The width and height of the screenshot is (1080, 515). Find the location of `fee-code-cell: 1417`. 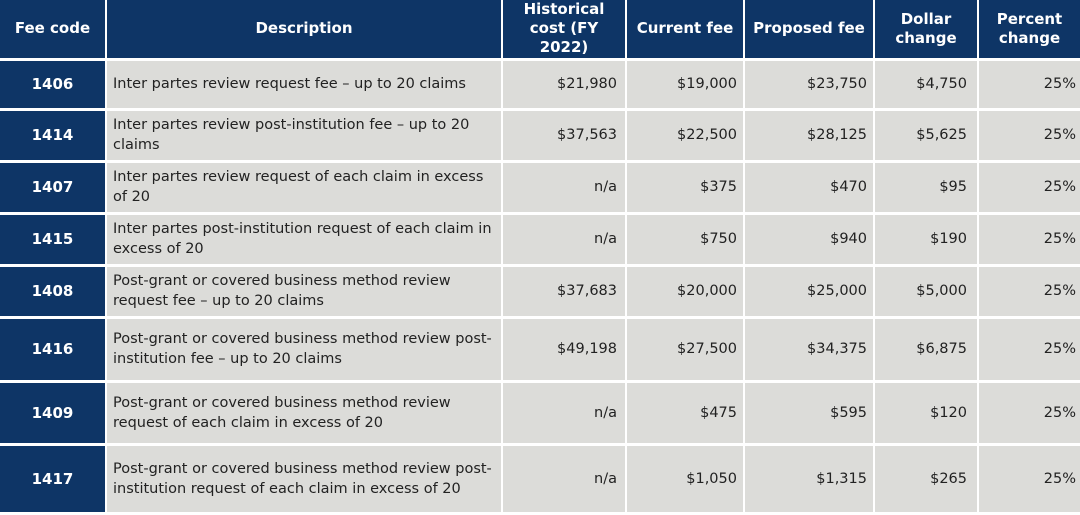

fee-code-cell: 1417 is located at coordinates (53, 479).